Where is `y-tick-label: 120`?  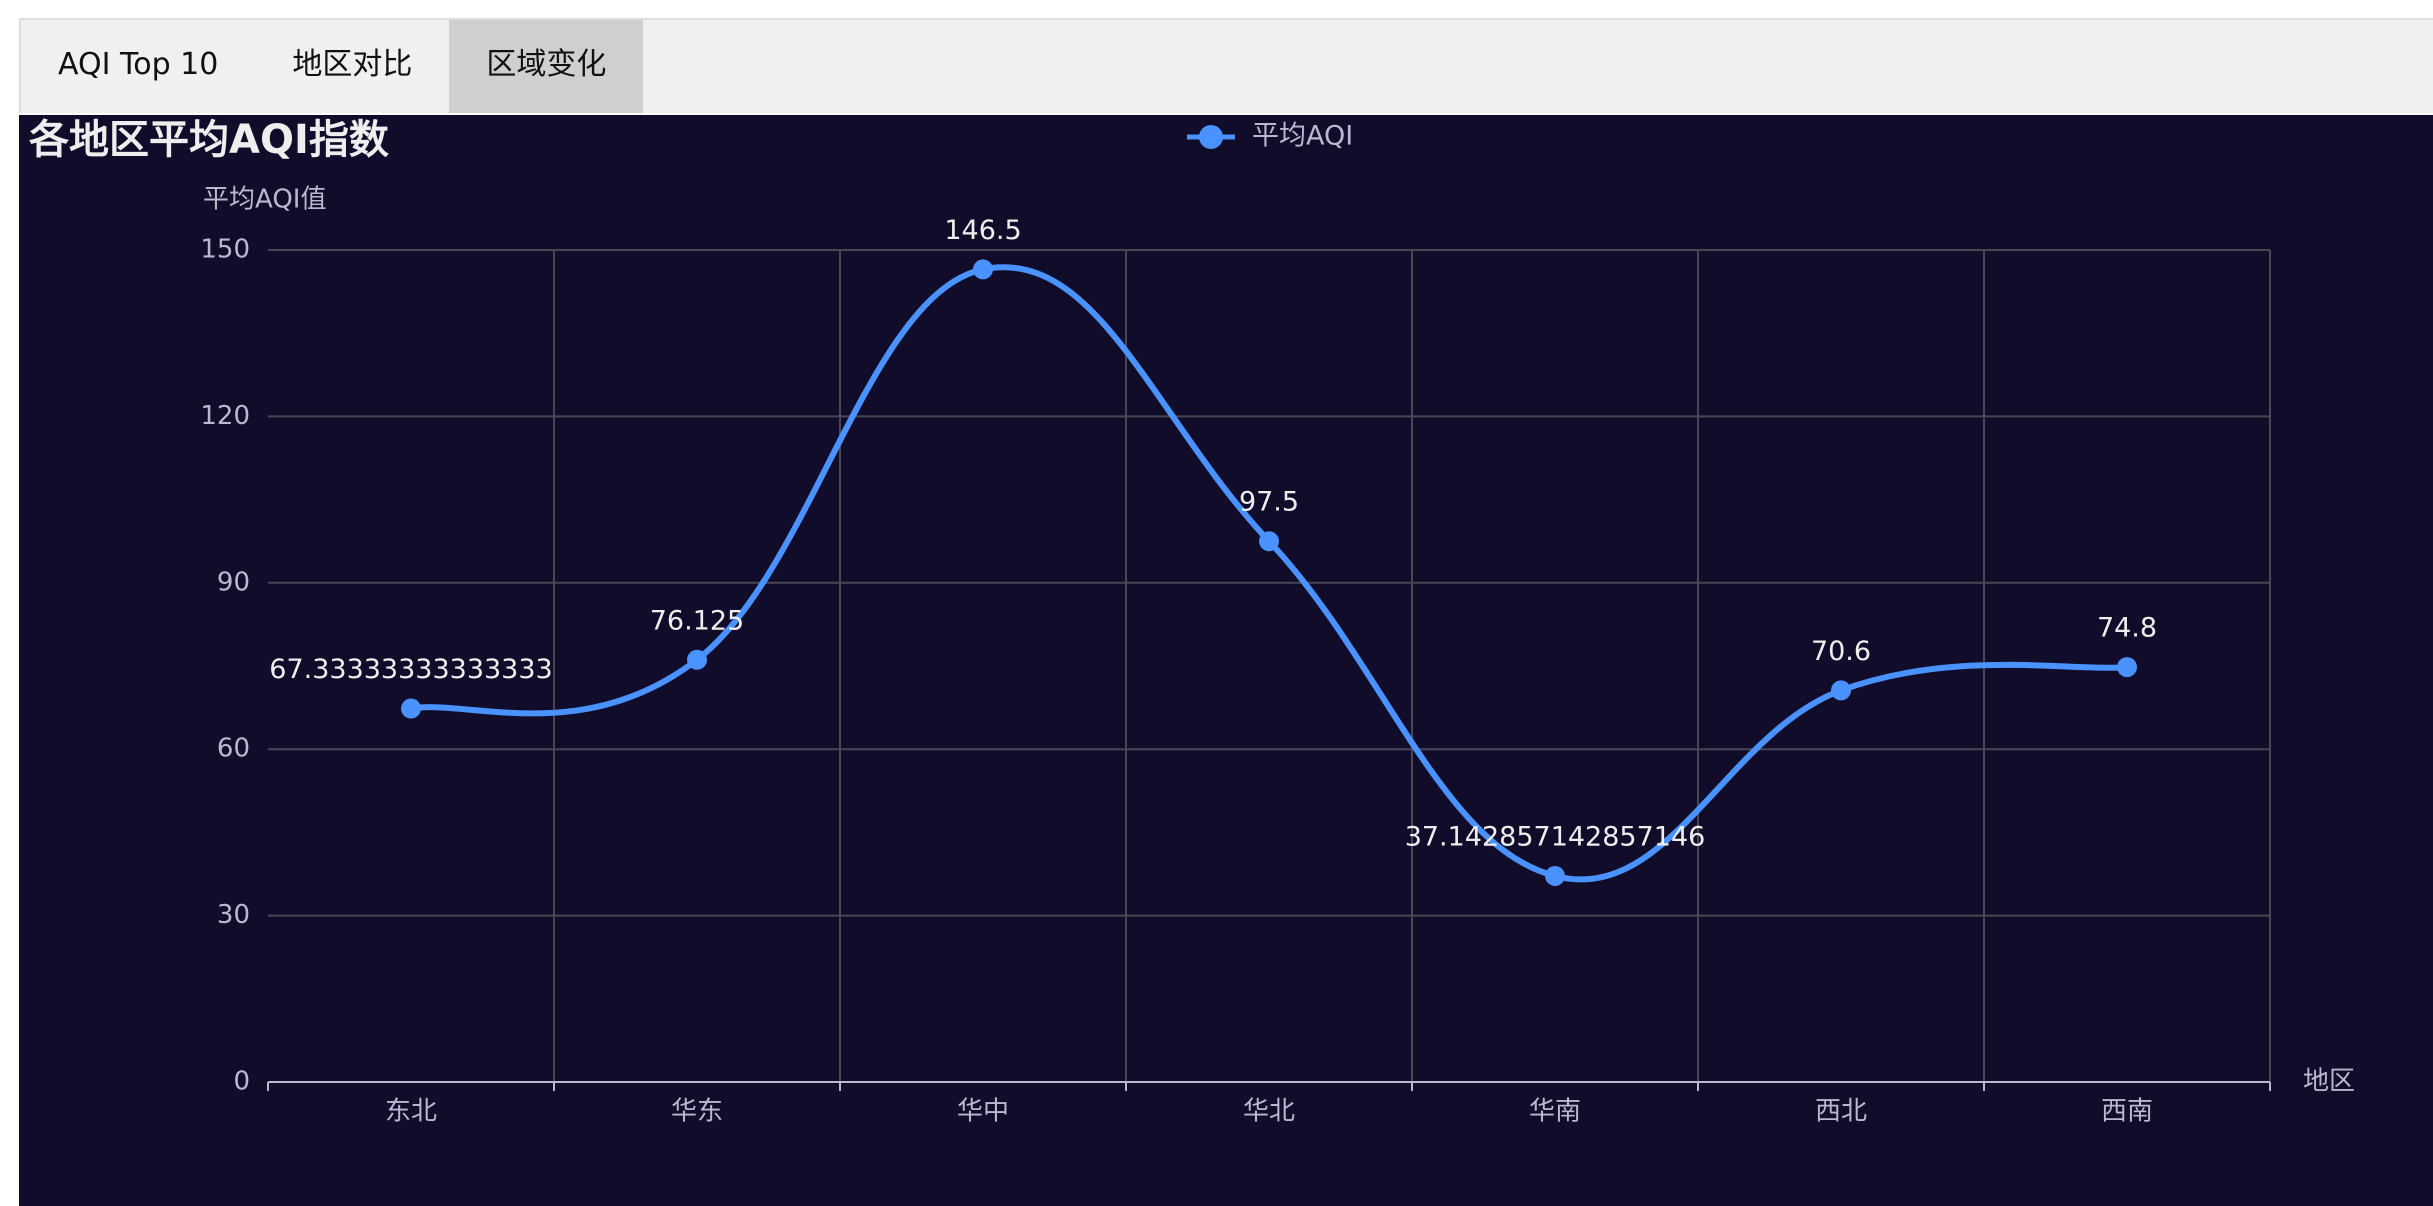
y-tick-label: 120 is located at coordinates (225, 416).